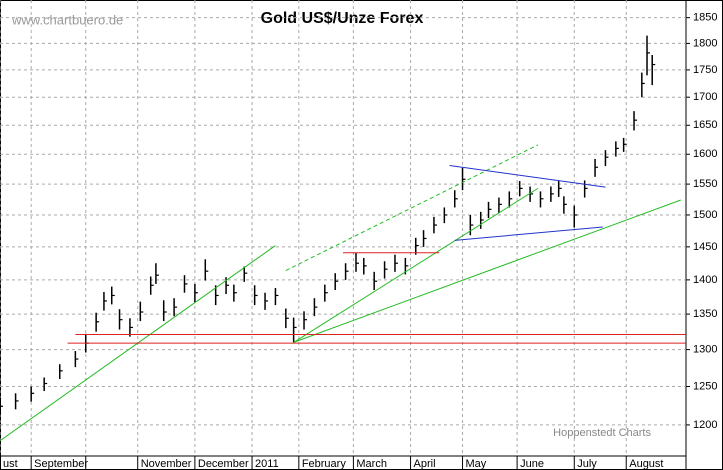  Describe the element at coordinates (371, 464) in the screenshot. I see `x-tick-label: March` at that location.